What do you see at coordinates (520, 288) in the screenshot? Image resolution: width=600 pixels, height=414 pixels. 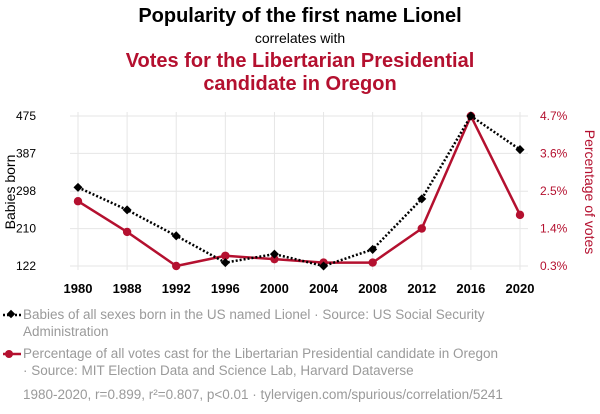 I see `x-tick-label: 2020` at bounding box center [520, 288].